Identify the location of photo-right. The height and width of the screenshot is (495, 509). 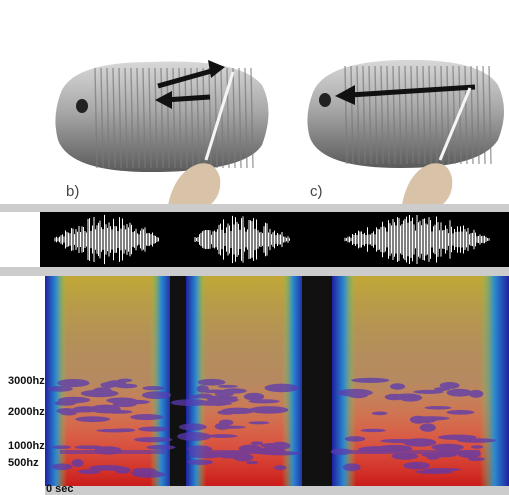
(405, 132).